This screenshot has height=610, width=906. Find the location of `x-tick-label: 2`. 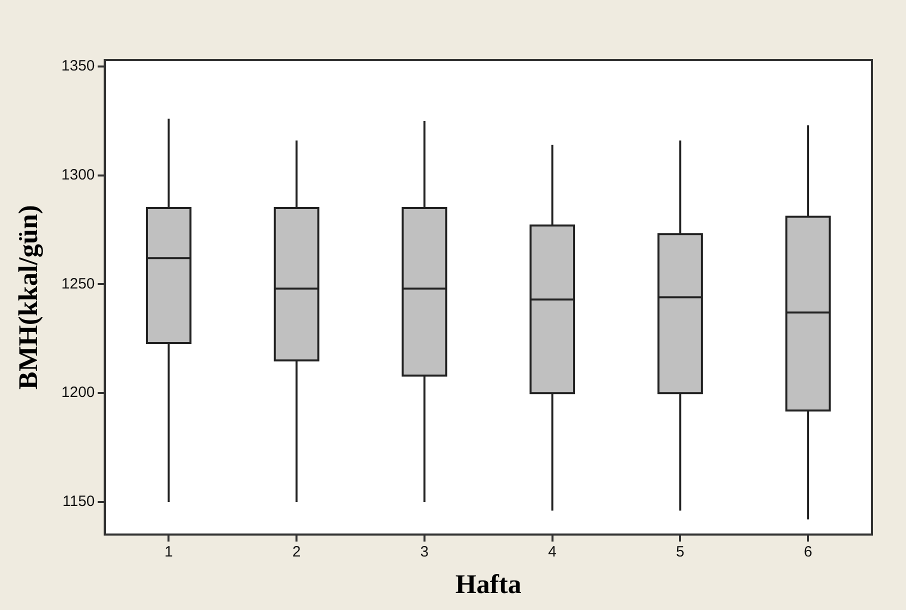

x-tick-label: 2 is located at coordinates (296, 552).